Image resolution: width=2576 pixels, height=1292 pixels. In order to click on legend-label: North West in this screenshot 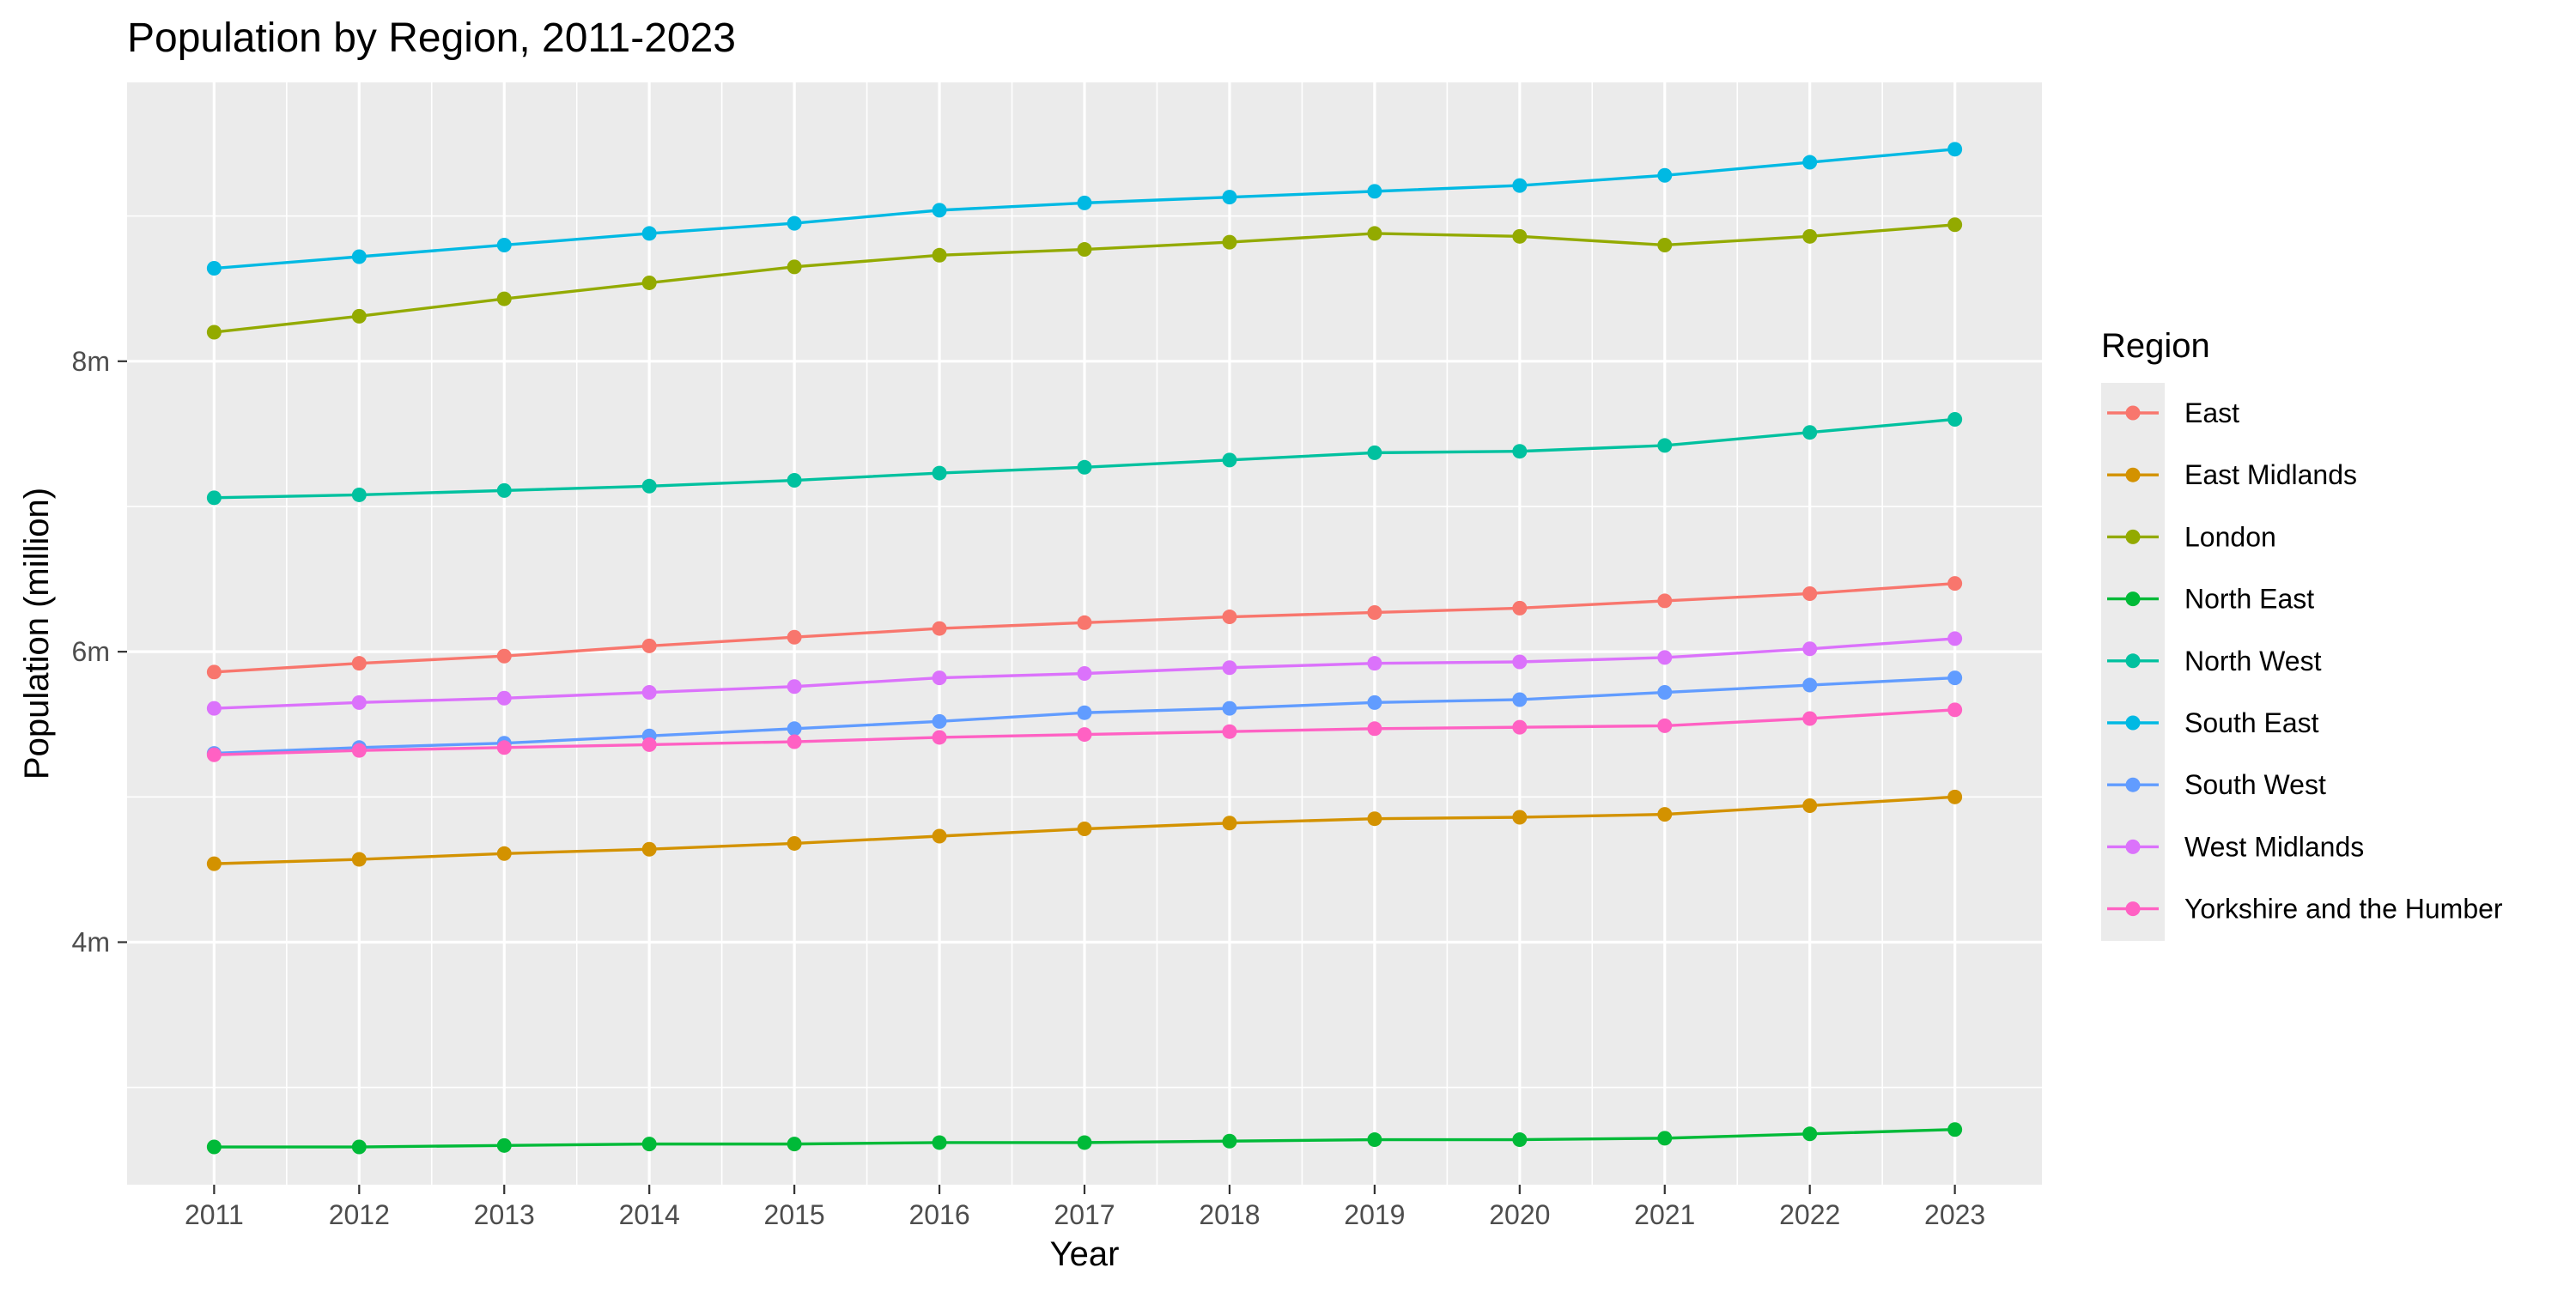, I will do `click(2253, 661)`.